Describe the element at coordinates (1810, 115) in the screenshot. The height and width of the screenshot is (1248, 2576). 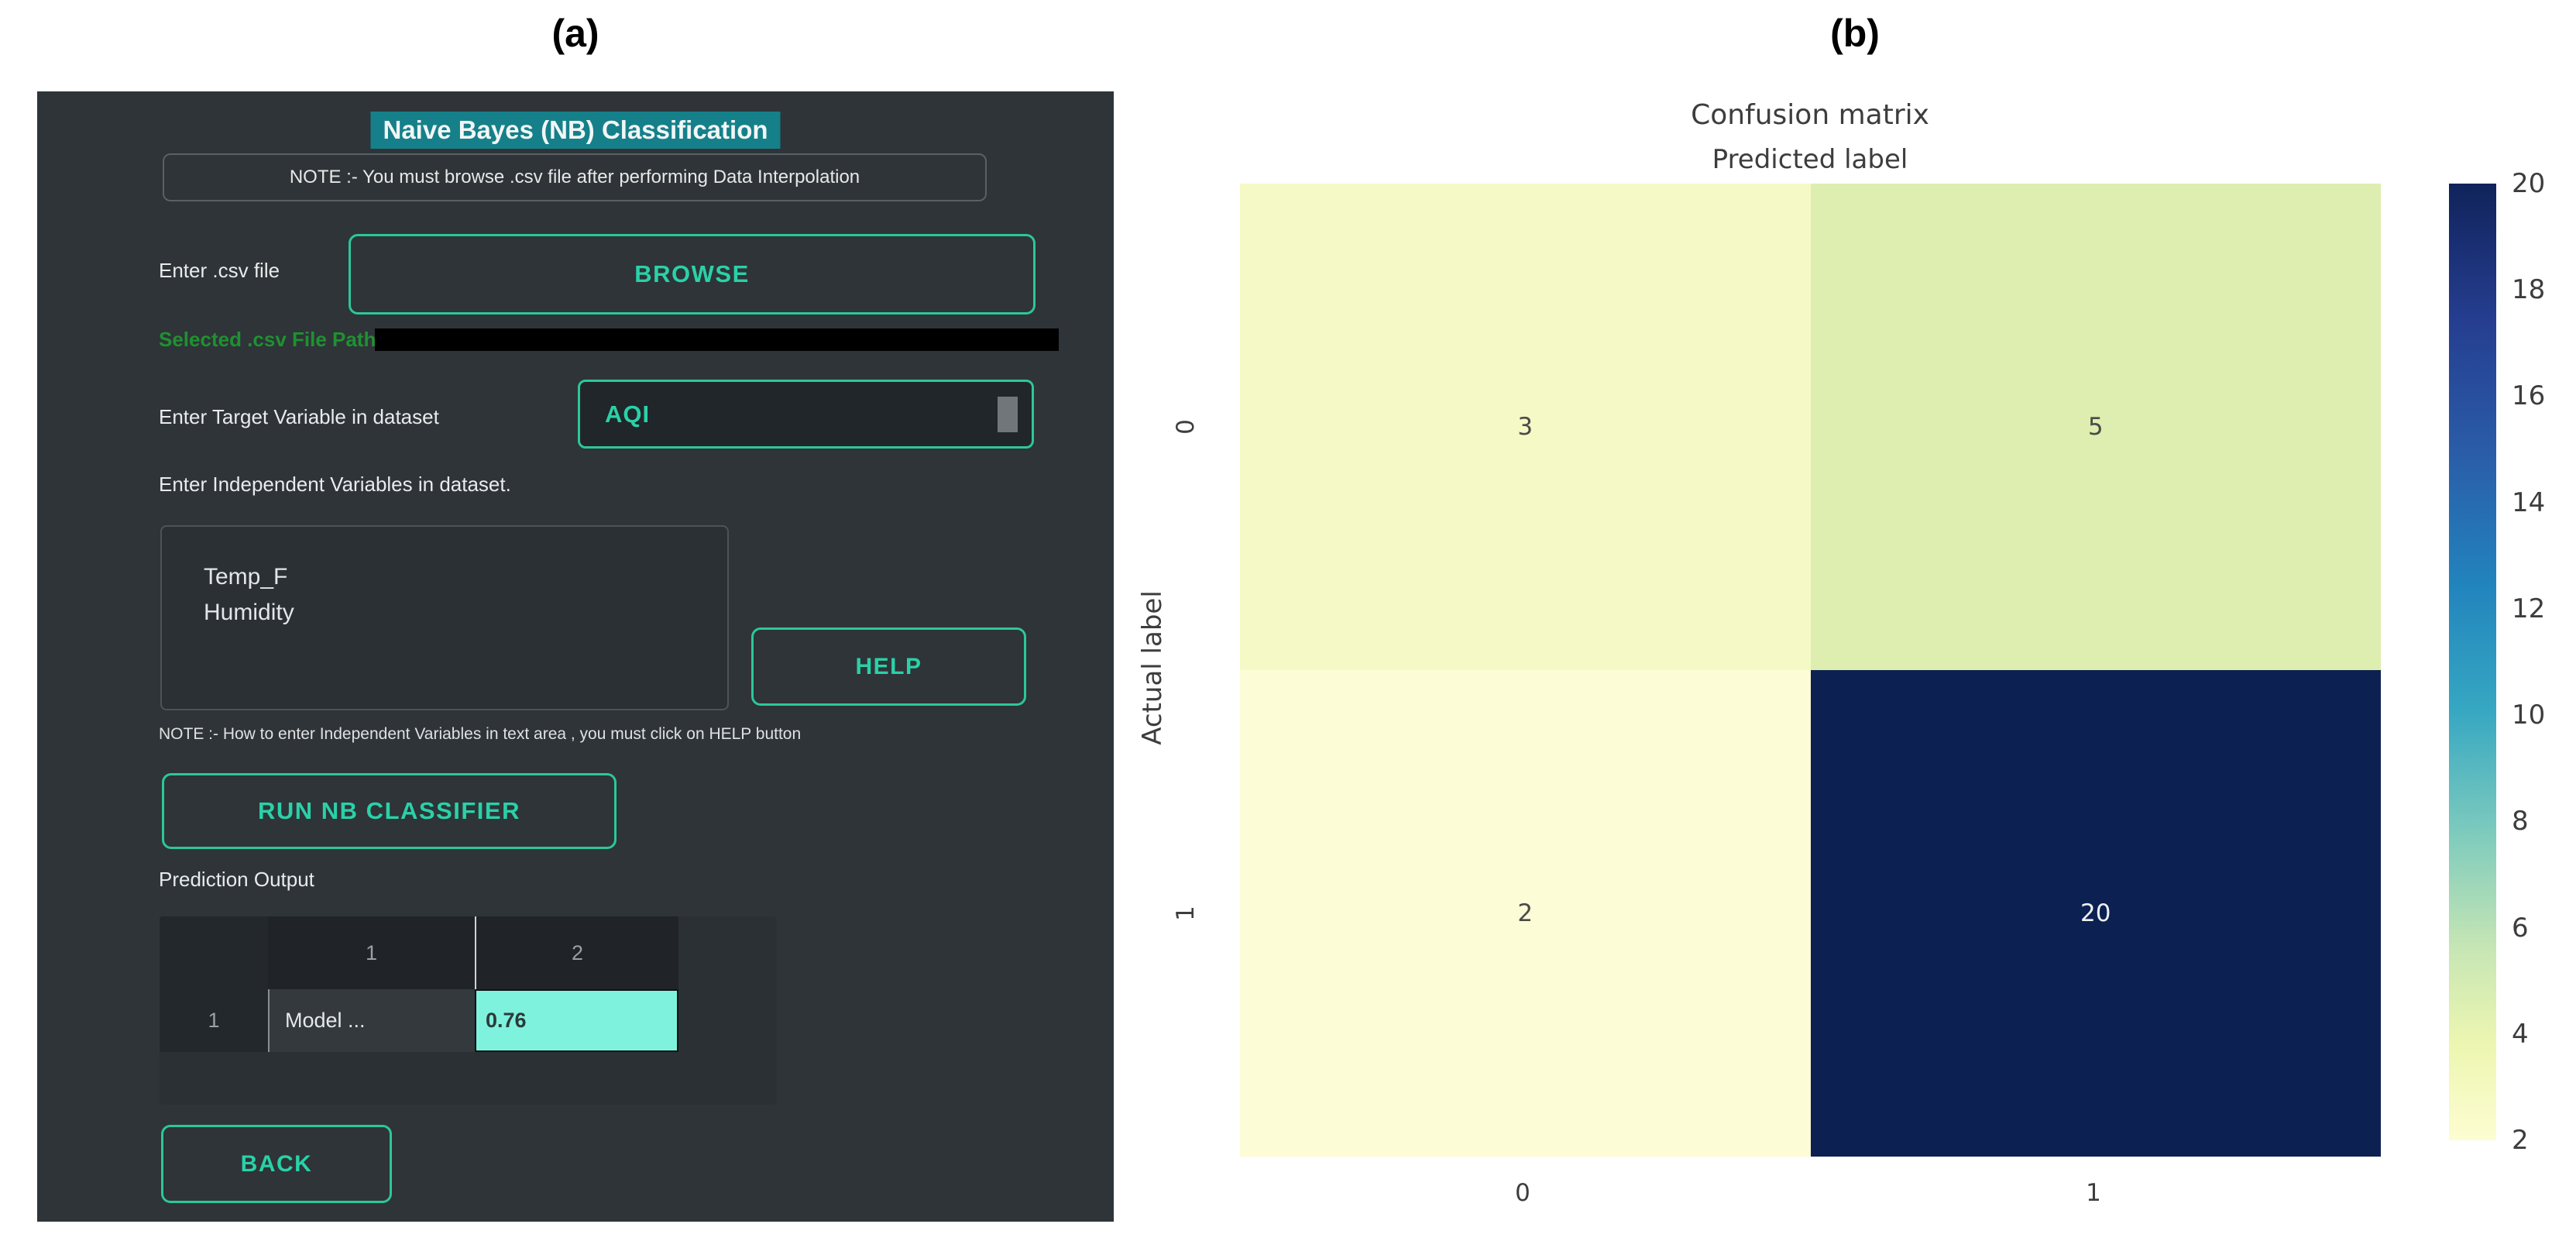
I see `chart-title: Confusion matrix` at that location.